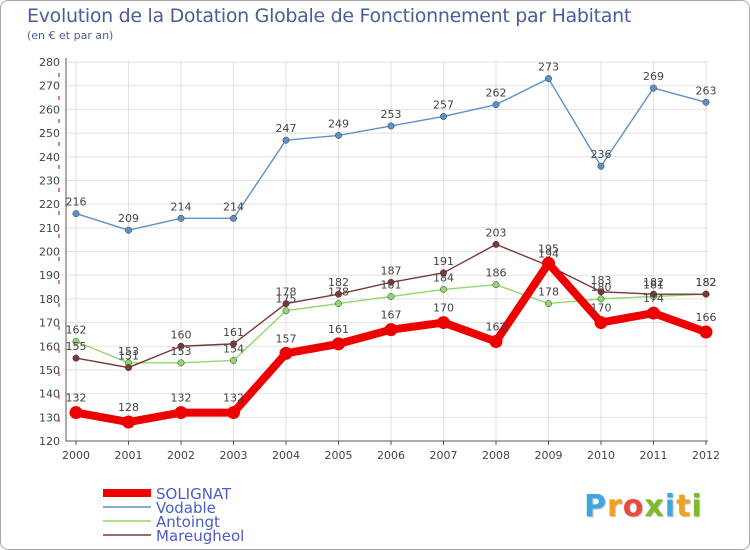  Describe the element at coordinates (496, 273) in the screenshot. I see `data-label-antoingt: 186` at that location.